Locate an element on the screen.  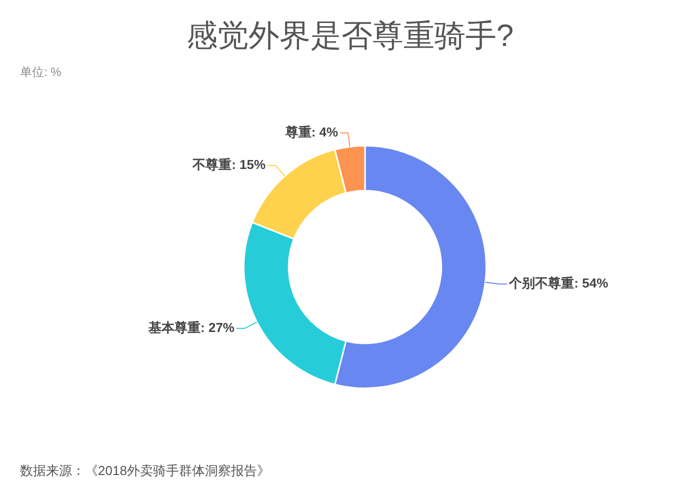
slice-label: 不尊重: 15% is located at coordinates (229, 164).